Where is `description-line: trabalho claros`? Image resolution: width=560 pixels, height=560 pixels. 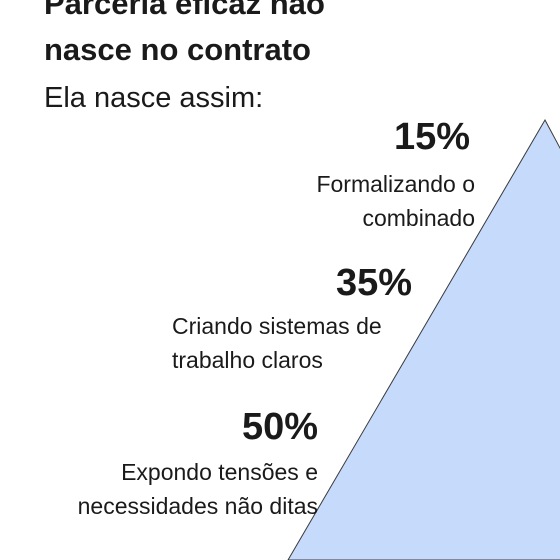
description-line: trabalho claros is located at coordinates (247, 360).